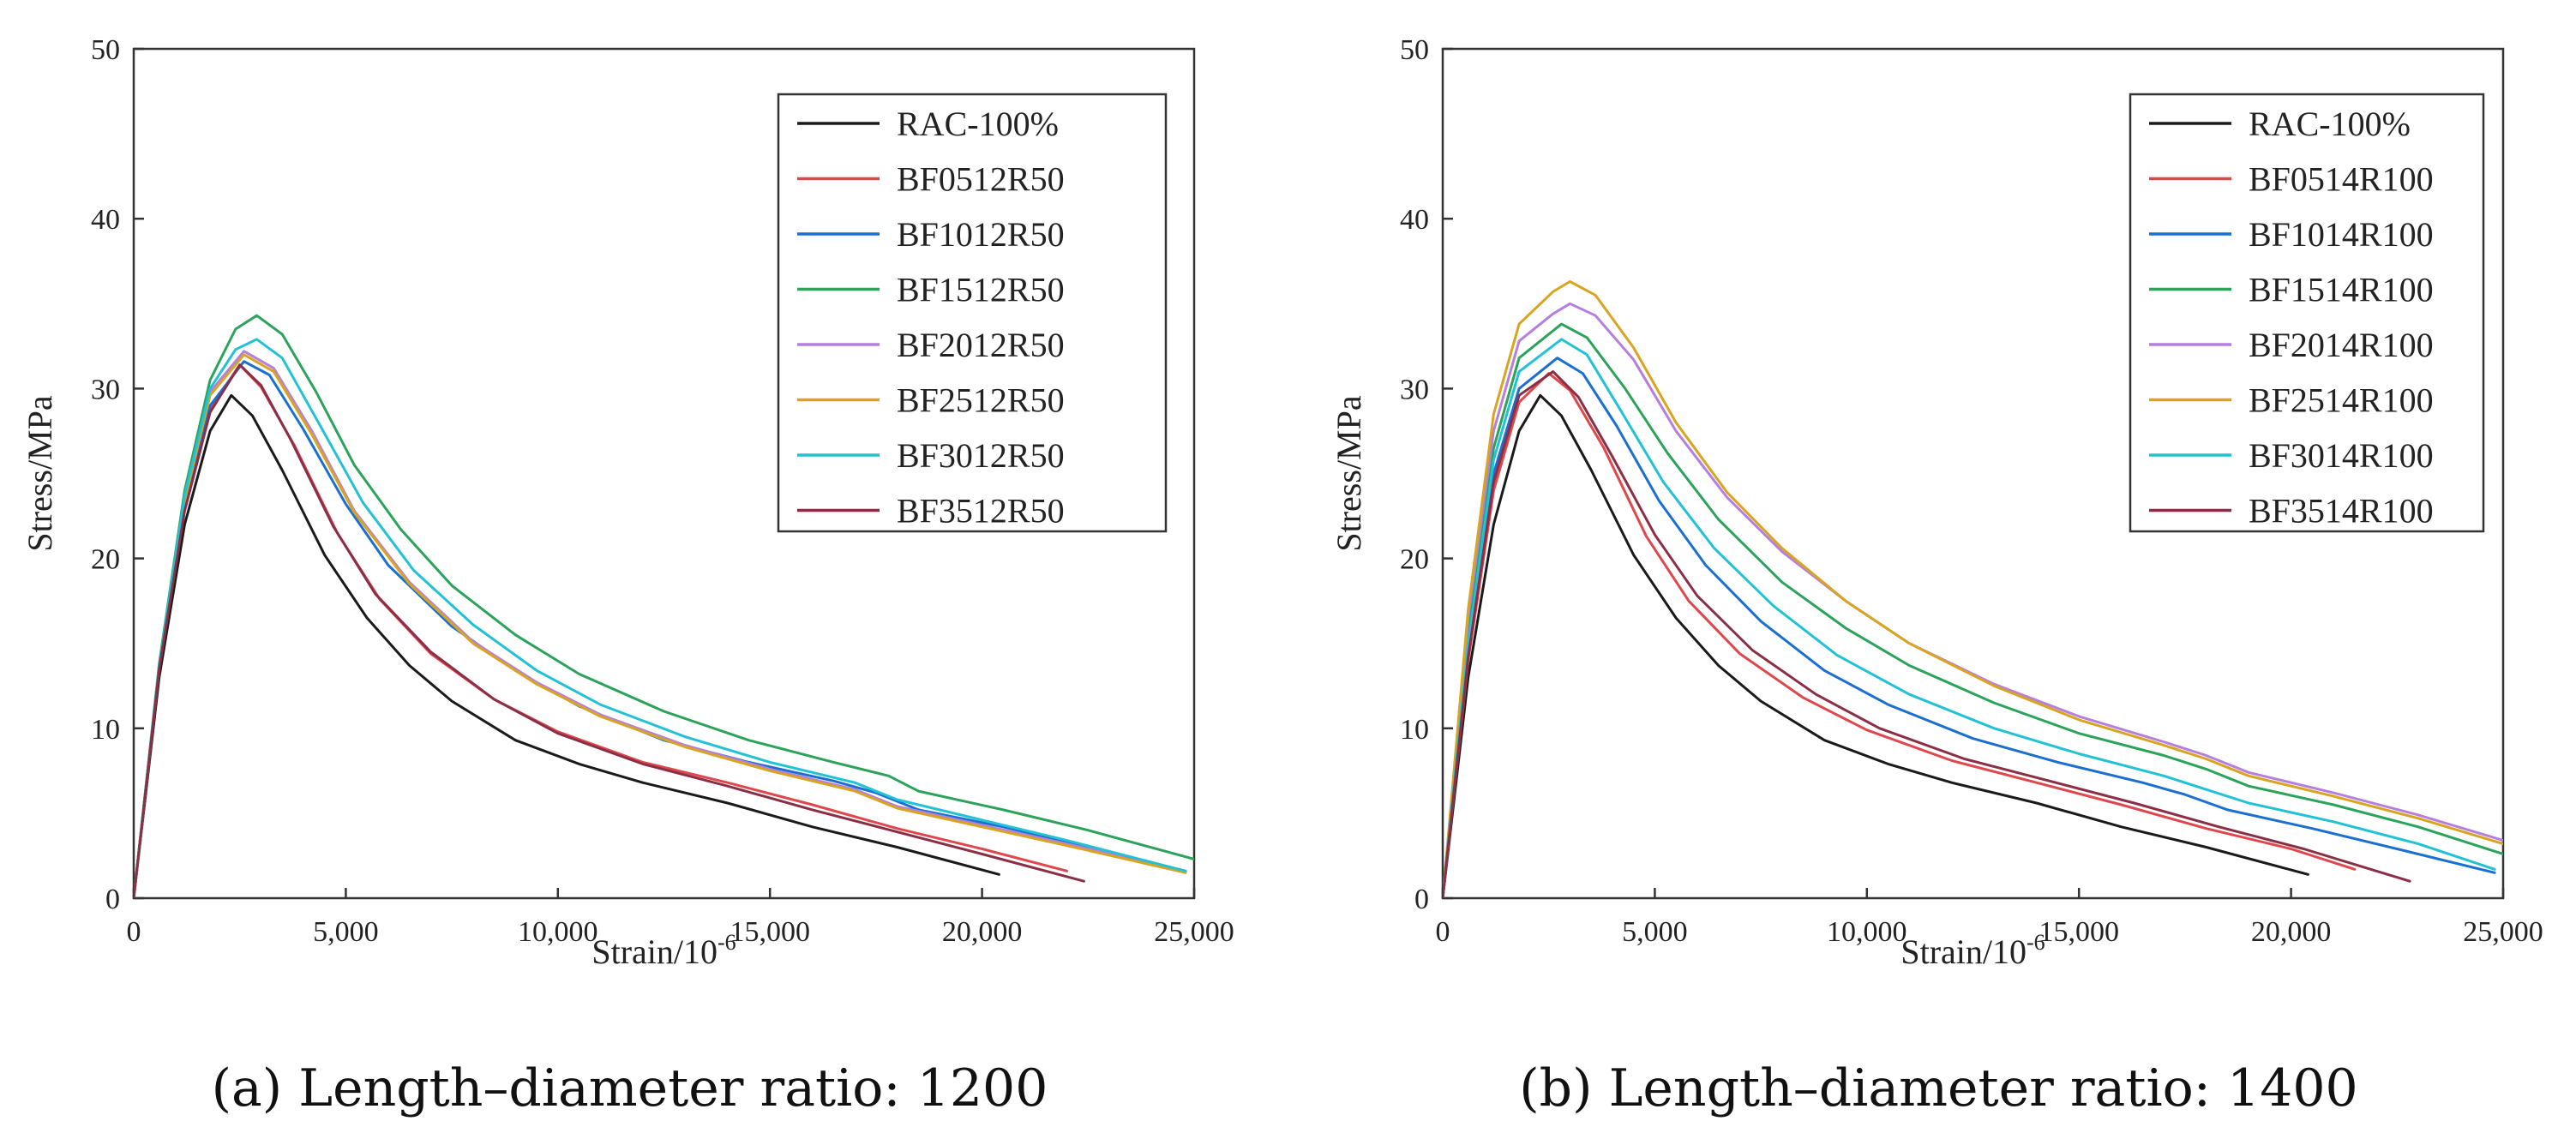 Image resolution: width=2576 pixels, height=1145 pixels. I want to click on caption-text: Length–diameter ratio: 1200, so click(665, 1088).